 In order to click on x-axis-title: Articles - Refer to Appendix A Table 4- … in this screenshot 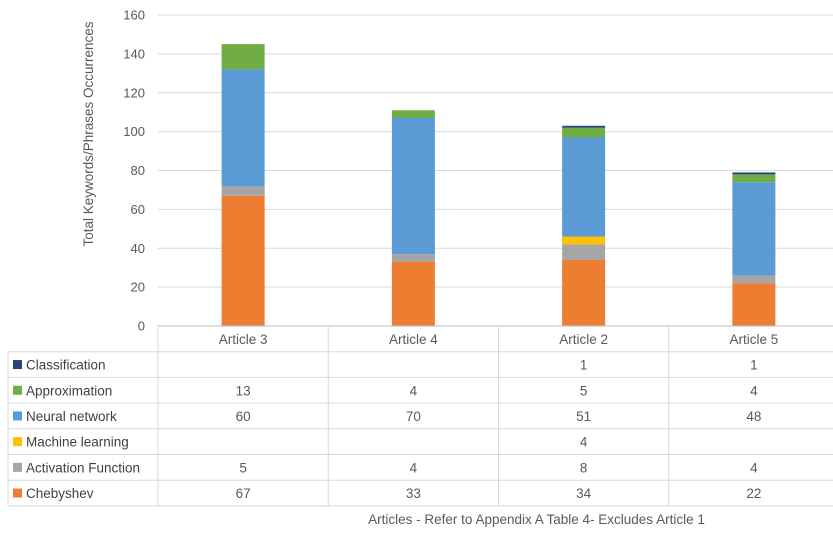, I will do `click(536, 519)`.